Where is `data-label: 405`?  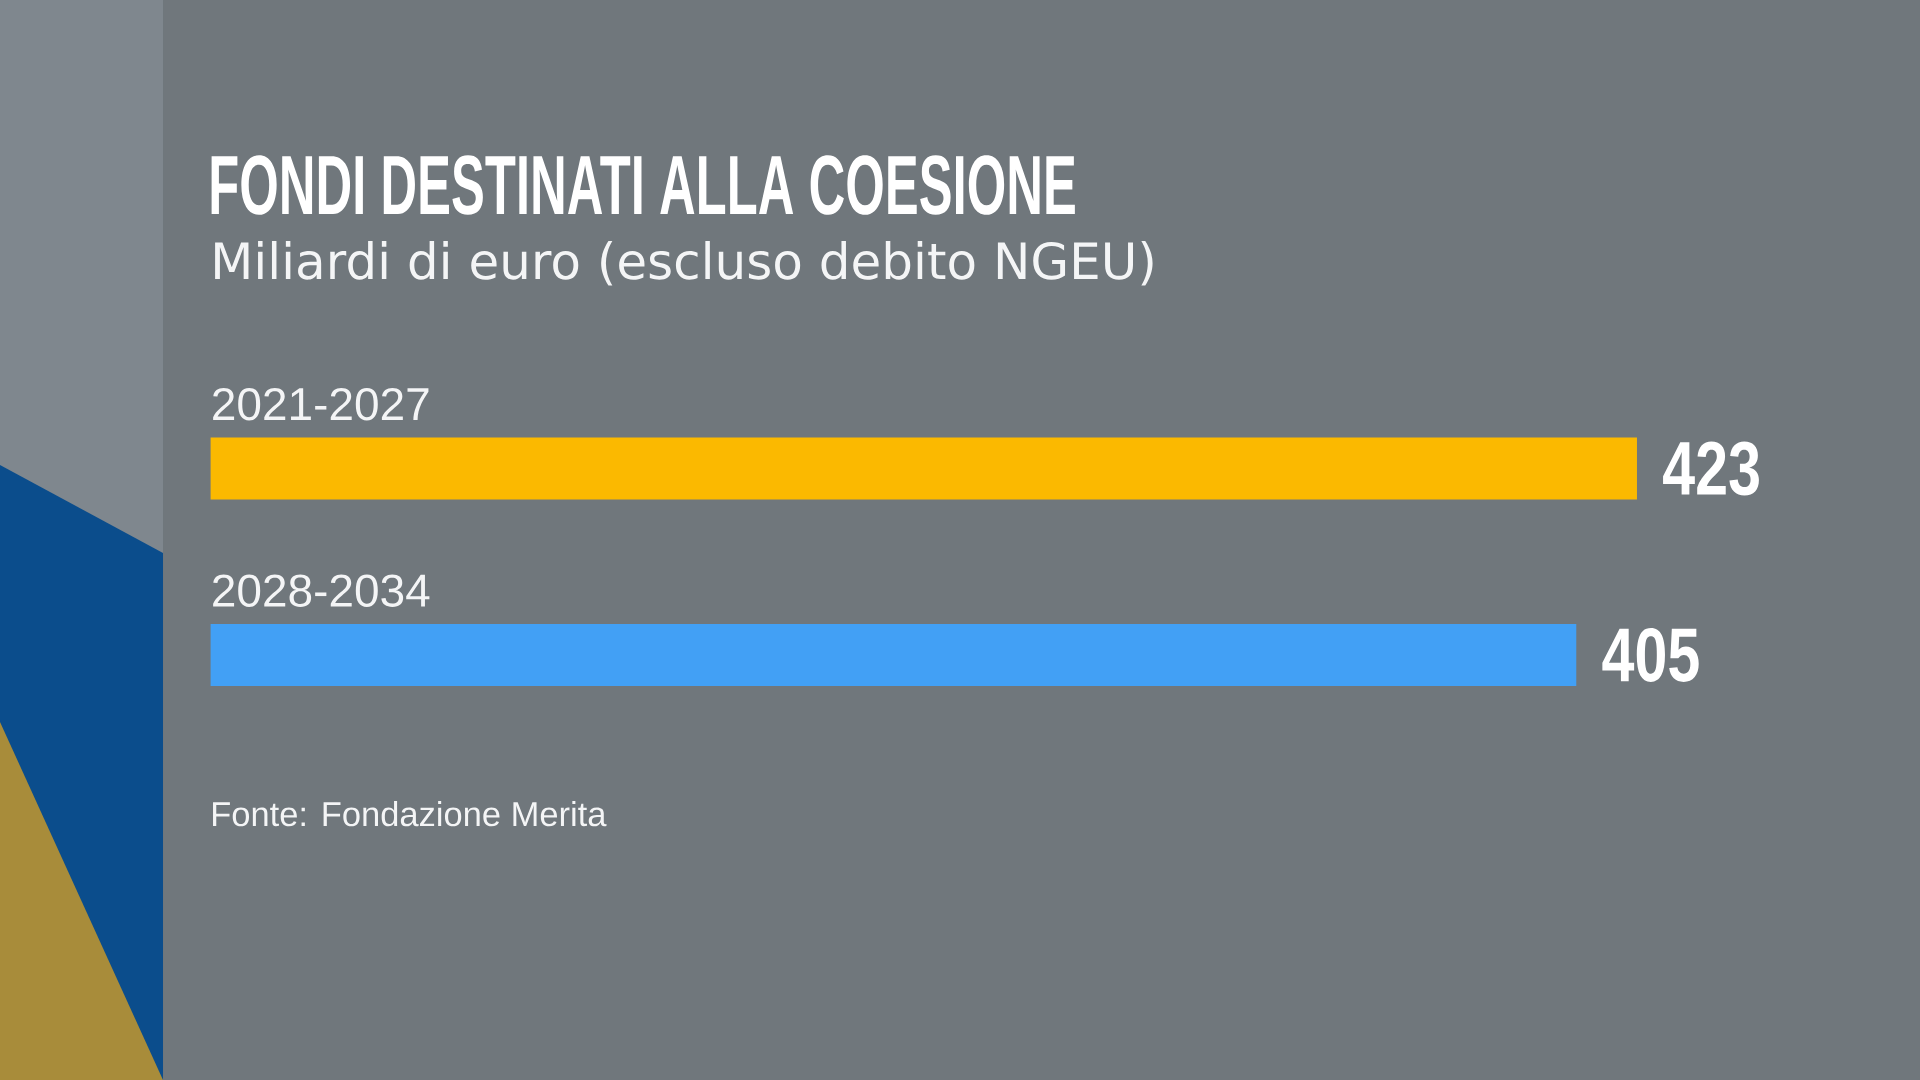 data-label: 405 is located at coordinates (1650, 655).